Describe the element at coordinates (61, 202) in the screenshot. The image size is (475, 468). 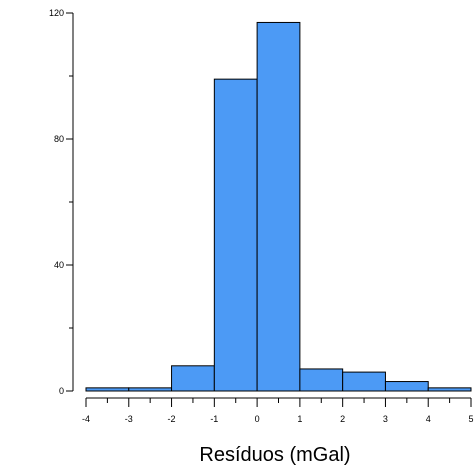
I see `y-axis: 0 40 80 120` at that location.